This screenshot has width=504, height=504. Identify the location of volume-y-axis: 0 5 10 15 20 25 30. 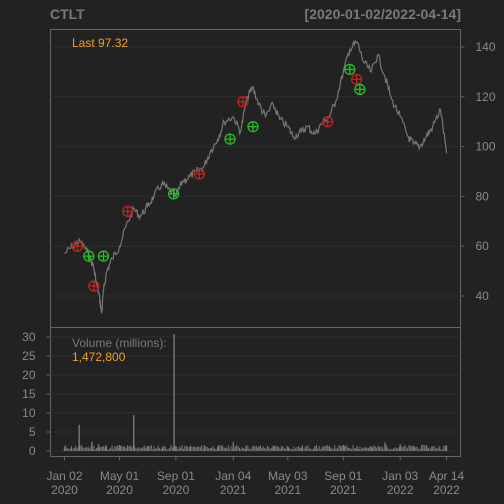
(36, 394).